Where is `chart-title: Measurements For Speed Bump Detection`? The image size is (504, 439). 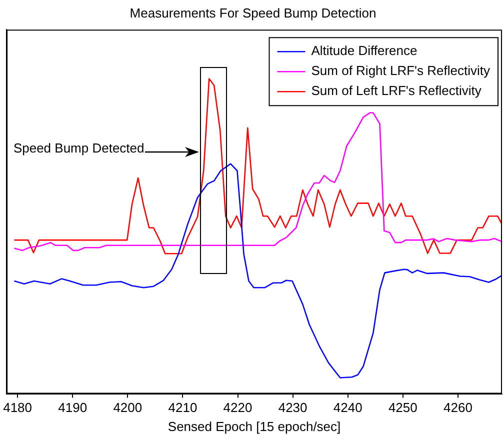 chart-title: Measurements For Speed Bump Detection is located at coordinates (253, 12).